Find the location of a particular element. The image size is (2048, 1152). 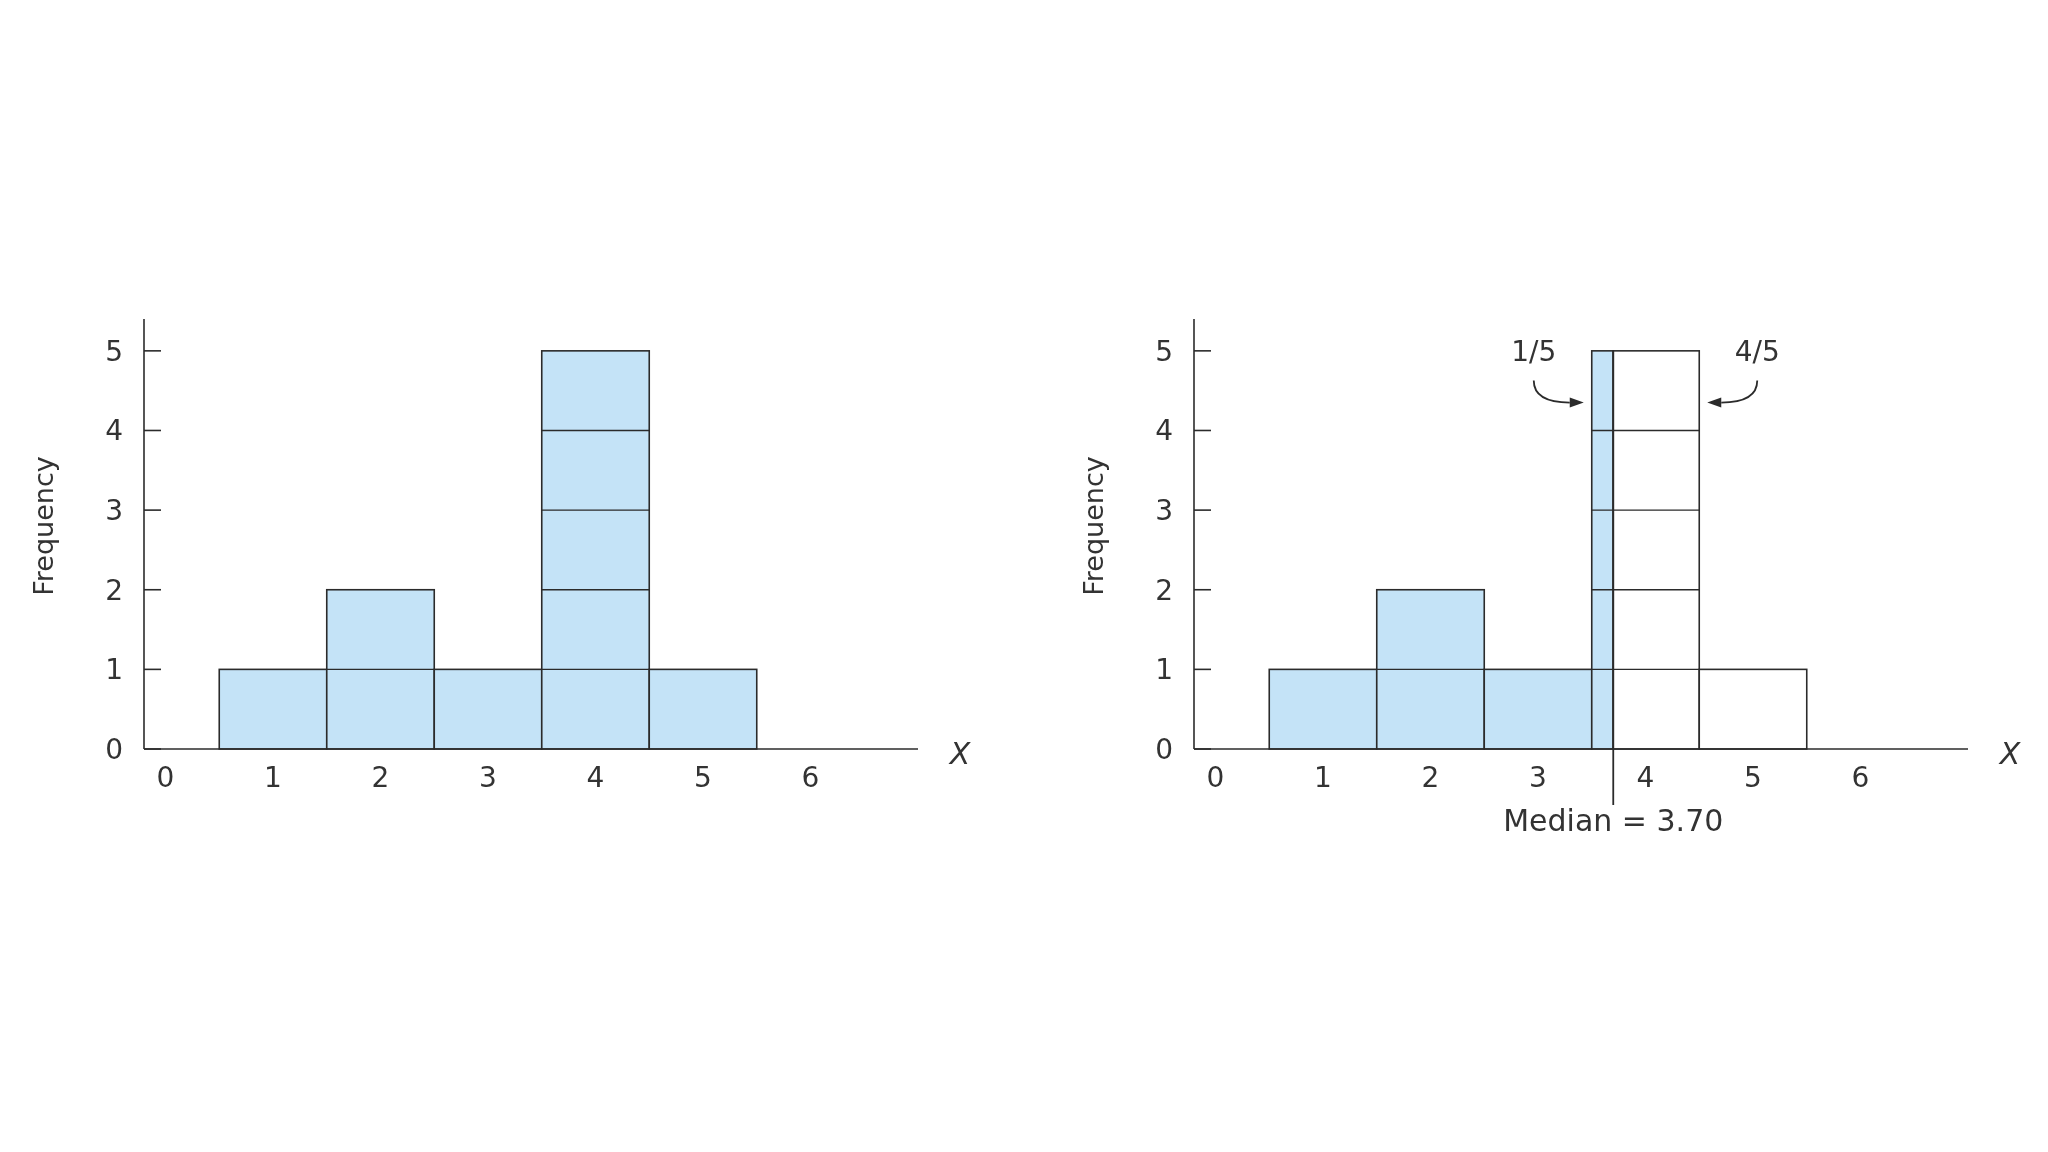

annotation: 1/5 is located at coordinates (1534, 352).